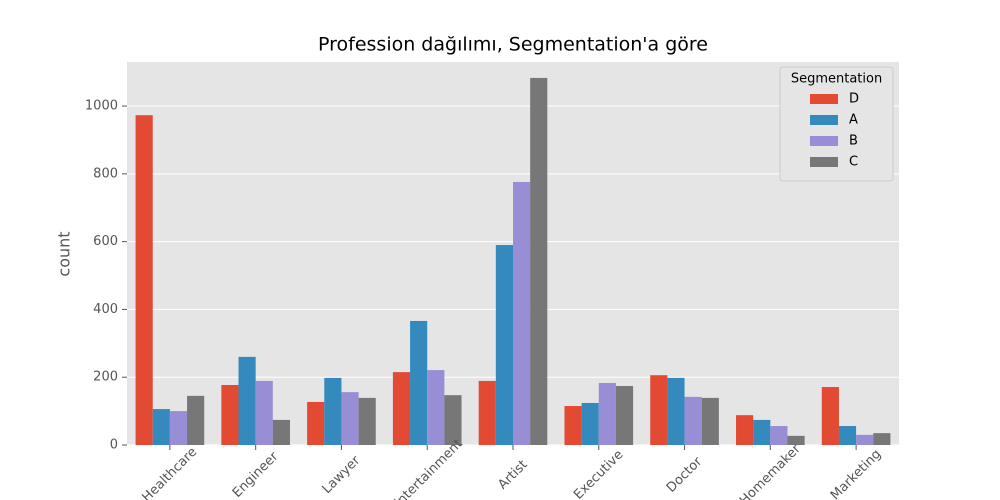 The height and width of the screenshot is (500, 1000). I want to click on legend-label: D, so click(854, 99).